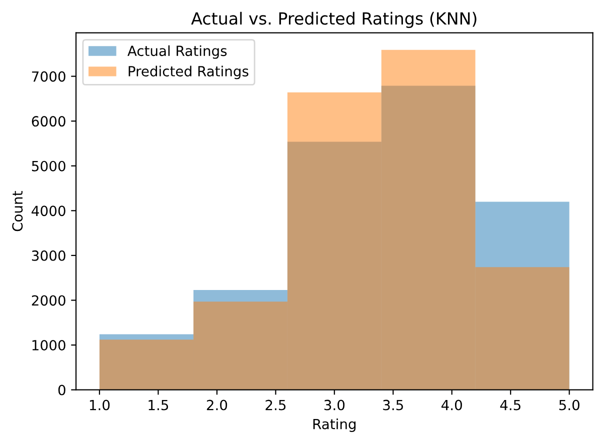  I want to click on y-tick-label: 6000, so click(49, 121).